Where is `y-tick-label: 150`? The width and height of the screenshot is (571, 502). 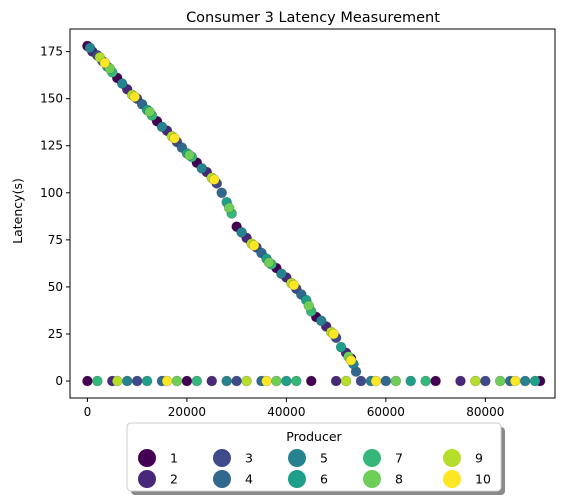
y-tick-label: 150 is located at coordinates (51, 99).